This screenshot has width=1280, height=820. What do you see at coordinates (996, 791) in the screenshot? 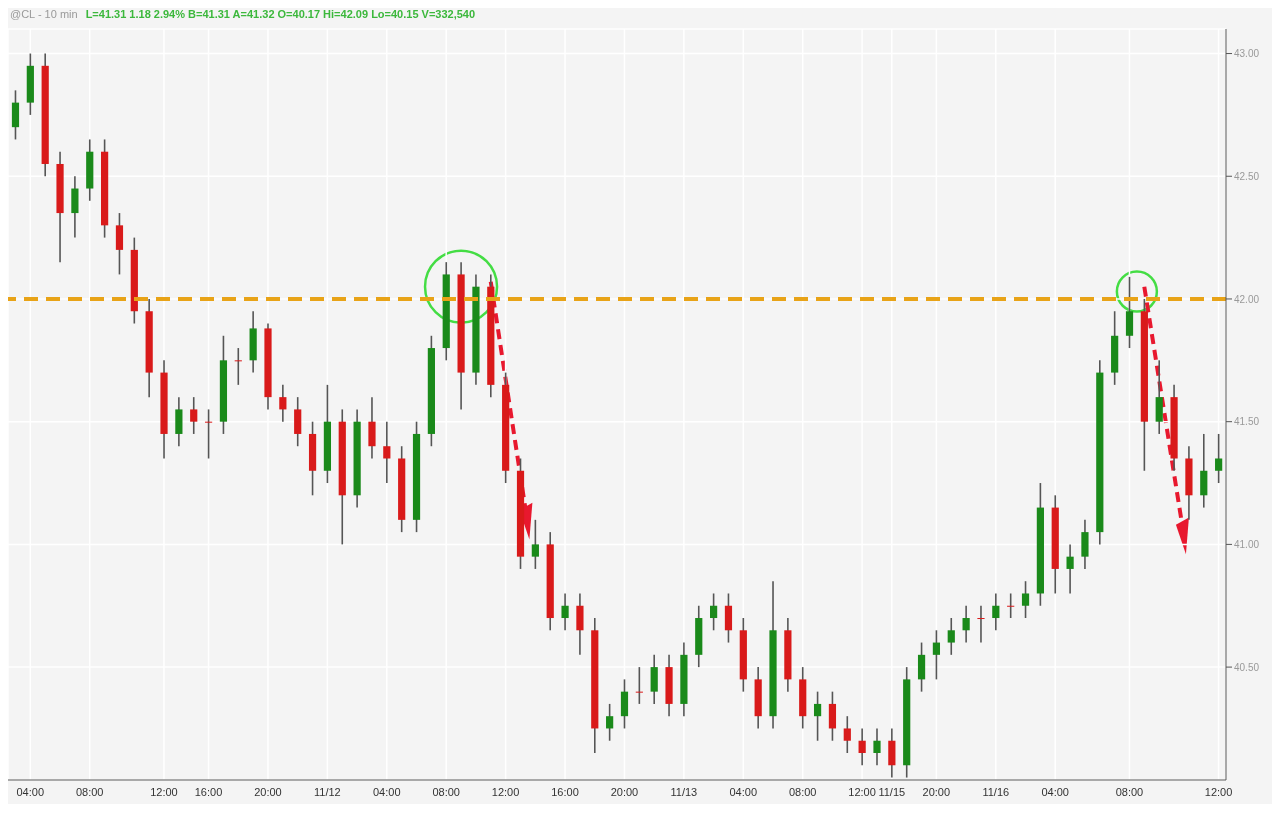
I see `x-tick-label: 11/16` at bounding box center [996, 791].